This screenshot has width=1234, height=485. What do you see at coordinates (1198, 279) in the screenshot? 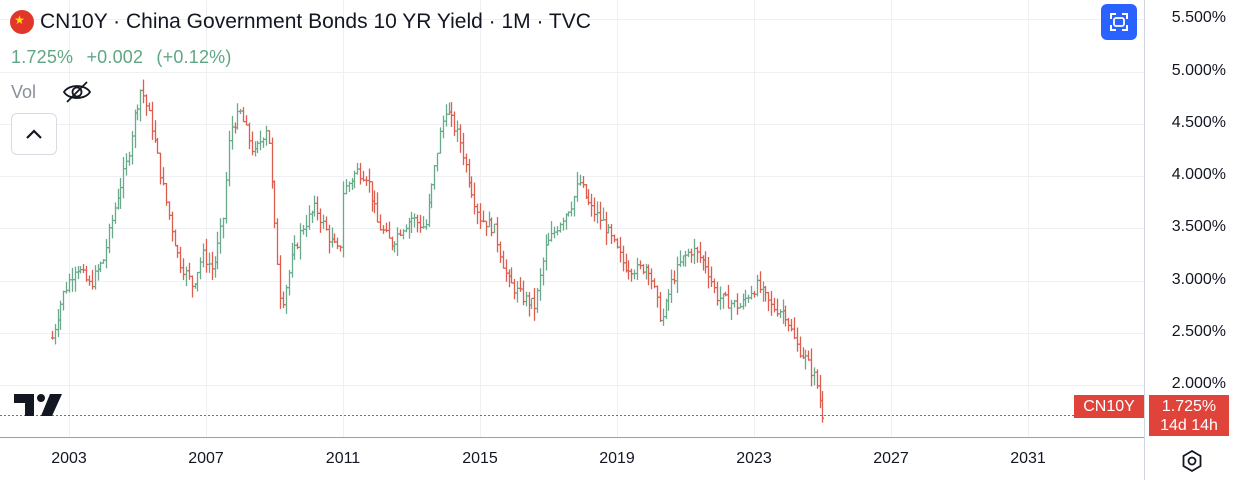
I see `price-tick-label: 3.000%` at bounding box center [1198, 279].